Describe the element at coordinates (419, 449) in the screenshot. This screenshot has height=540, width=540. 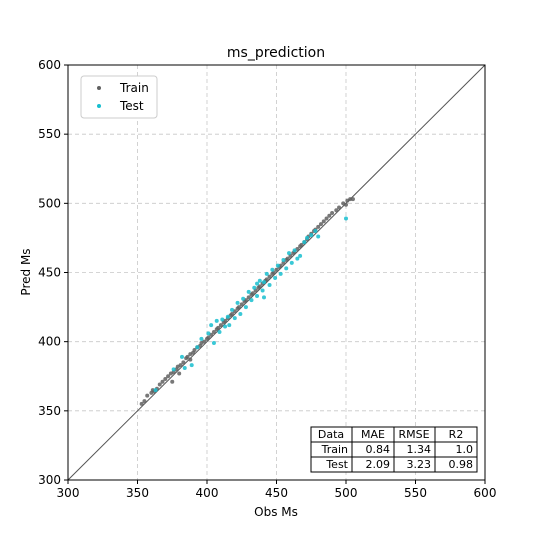
I see `table-cell-train-rmse: 1.34` at that location.